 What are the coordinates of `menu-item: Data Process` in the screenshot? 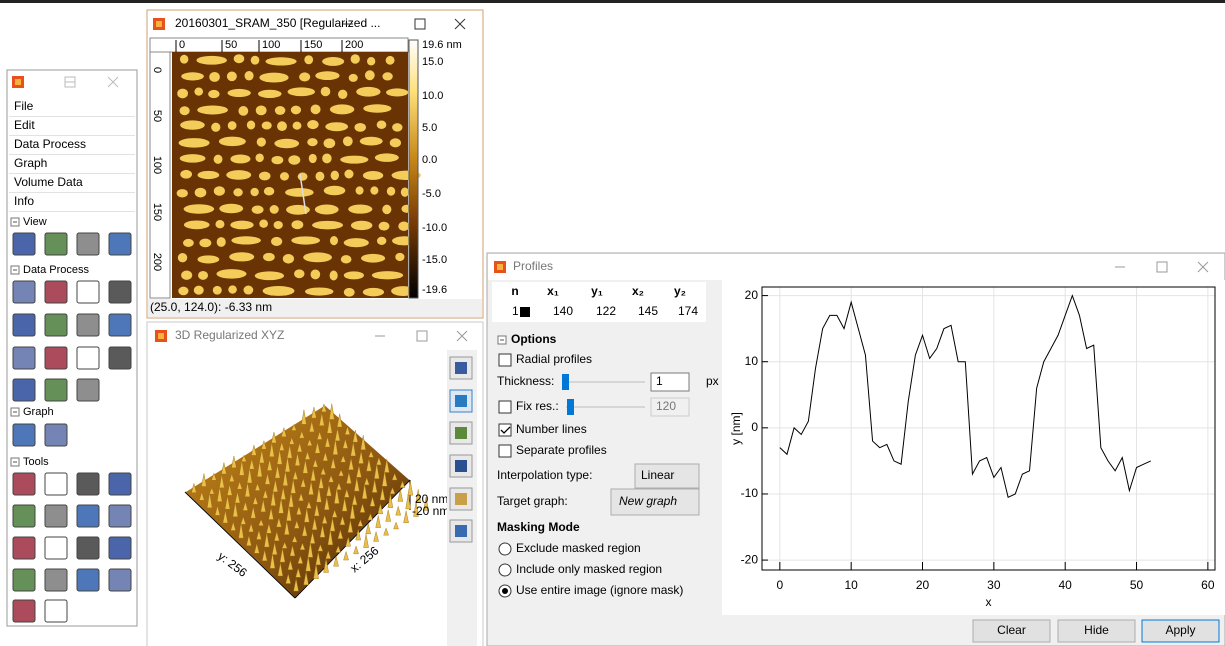 It's located at (50, 144).